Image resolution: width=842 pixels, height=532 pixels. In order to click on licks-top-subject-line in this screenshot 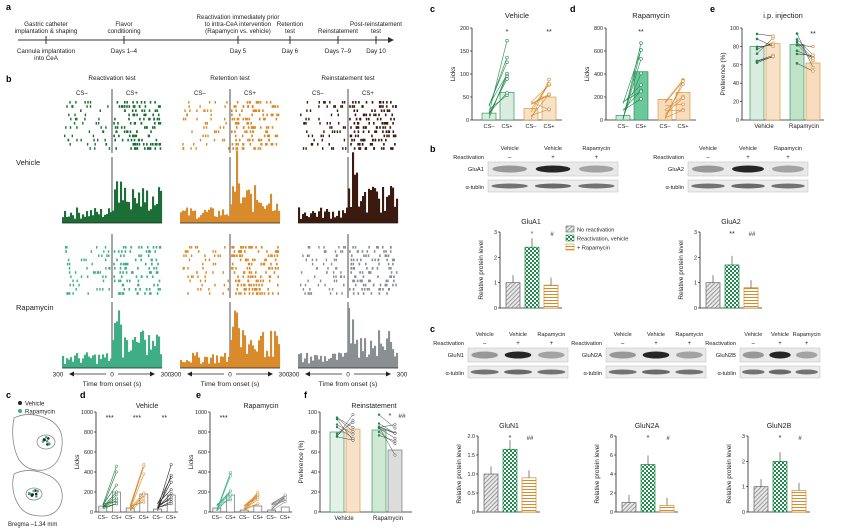, I will do `click(674, 92)`.